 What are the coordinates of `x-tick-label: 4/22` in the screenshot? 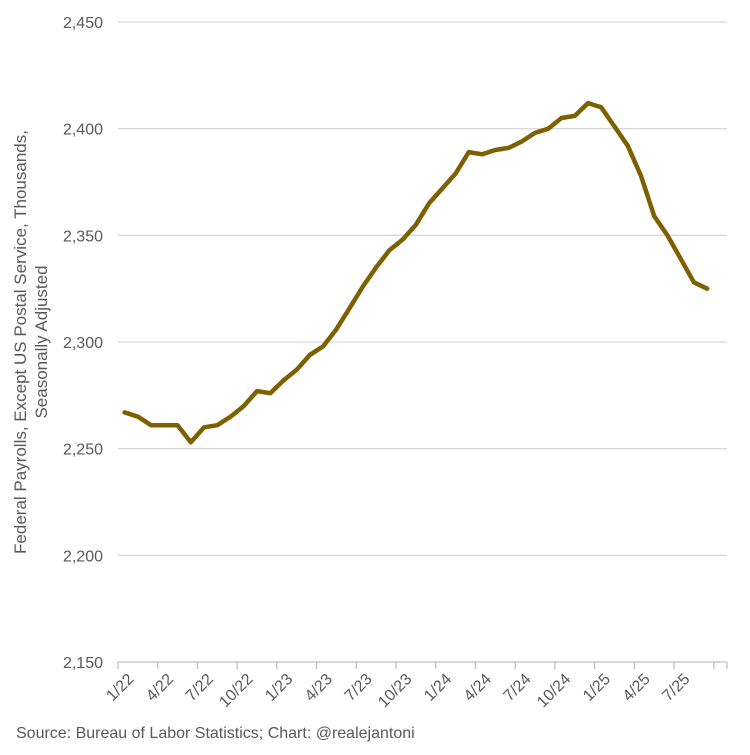 It's located at (160, 688).